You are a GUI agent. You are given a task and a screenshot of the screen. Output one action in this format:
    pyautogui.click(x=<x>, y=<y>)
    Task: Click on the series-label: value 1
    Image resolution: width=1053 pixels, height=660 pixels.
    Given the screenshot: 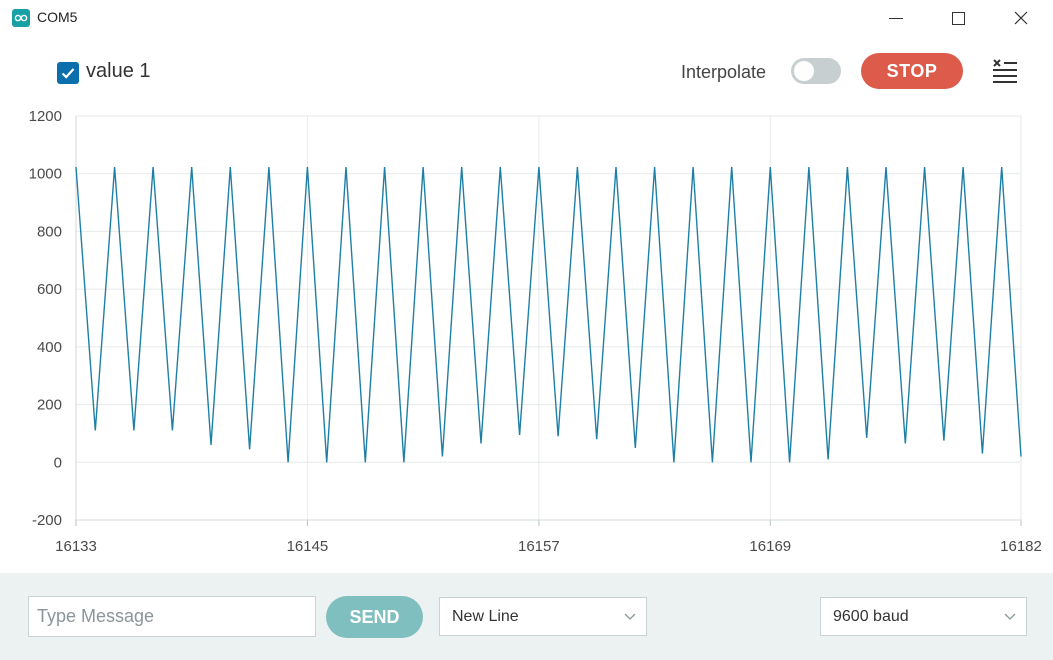 What is the action you would take?
    pyautogui.click(x=118, y=71)
    